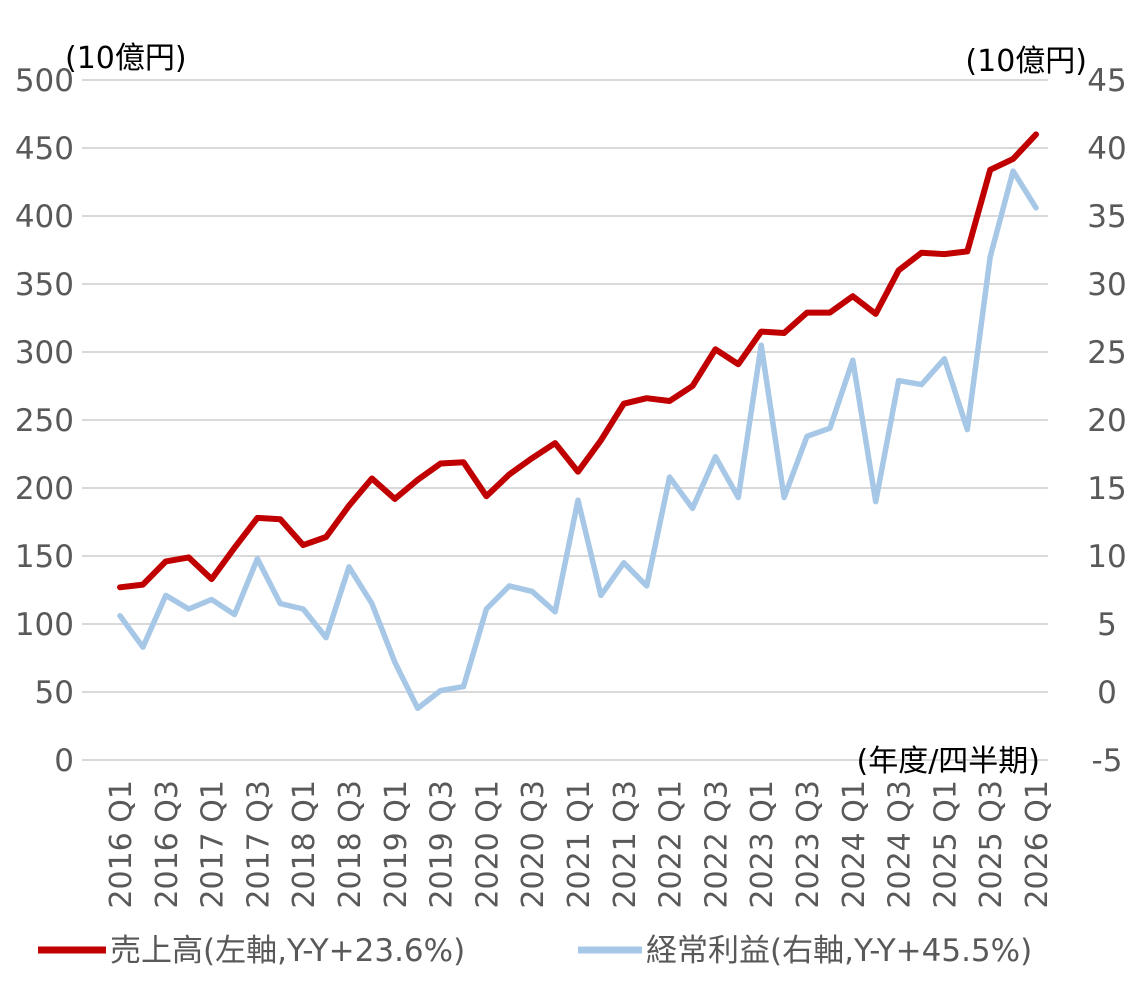 The image size is (1134, 985). Describe the element at coordinates (1026, 61) in the screenshot. I see `right-axis-unit: (10億円)` at that location.